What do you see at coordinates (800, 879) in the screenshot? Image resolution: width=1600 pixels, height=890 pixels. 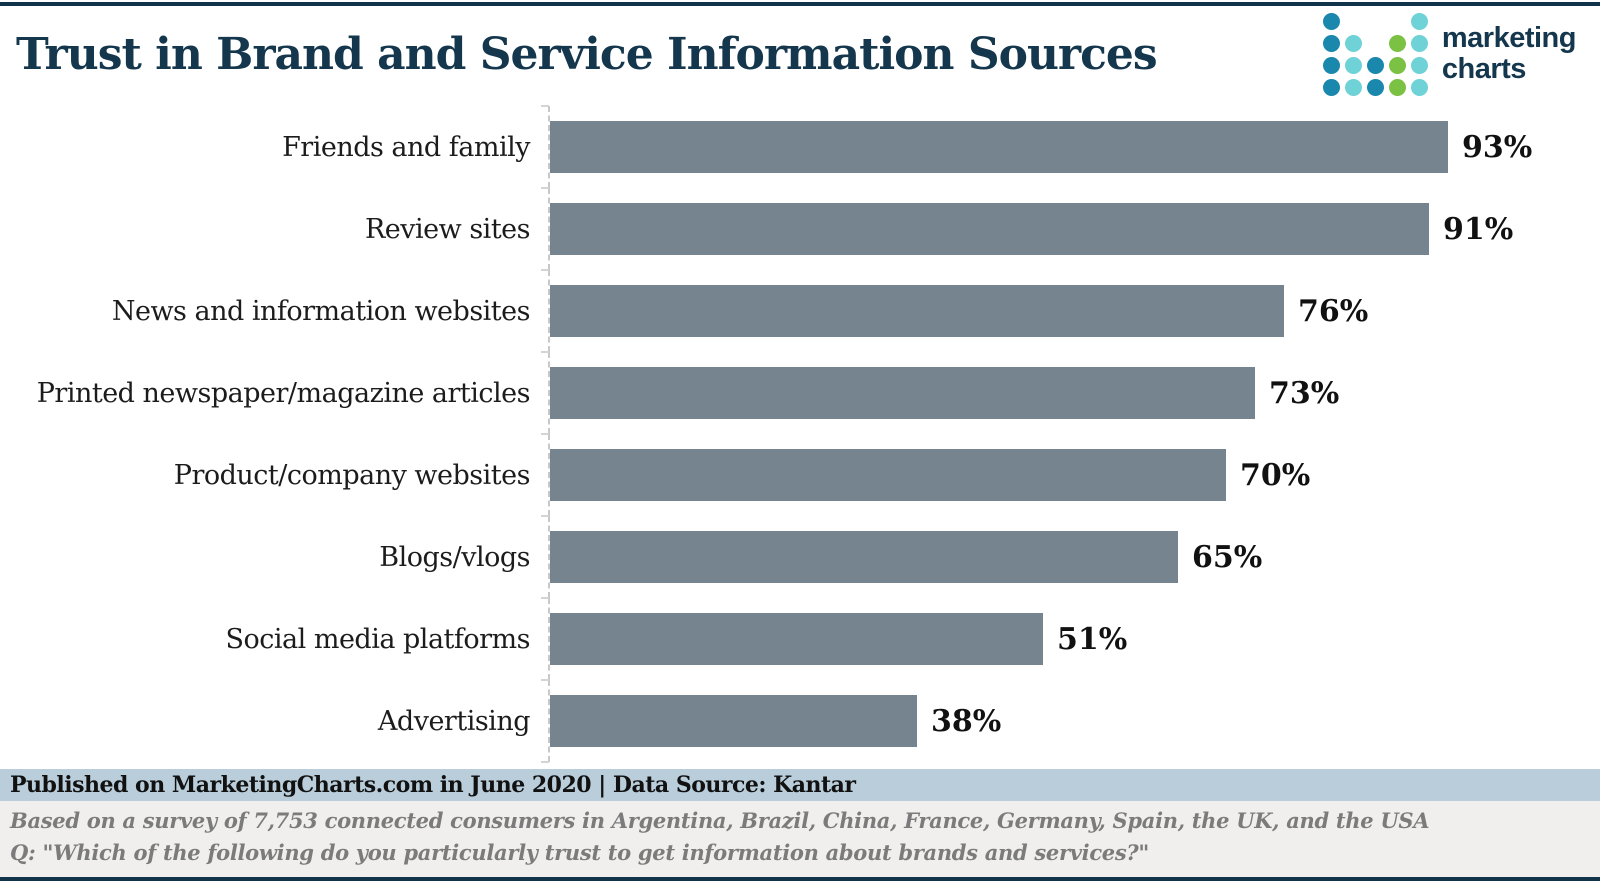 I see `bottom-divider` at bounding box center [800, 879].